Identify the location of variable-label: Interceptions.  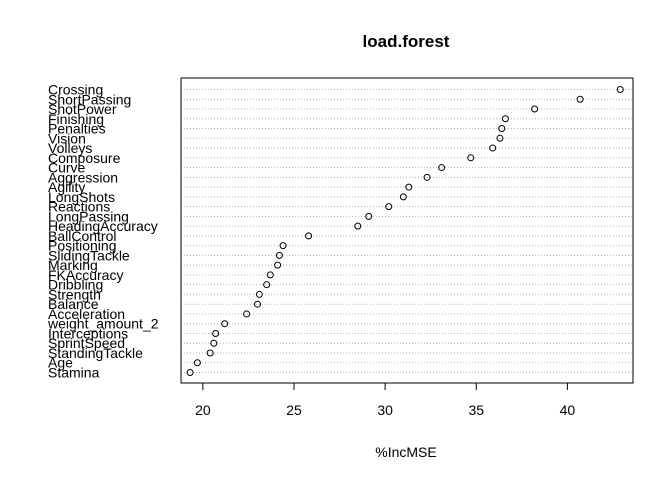
(88, 333).